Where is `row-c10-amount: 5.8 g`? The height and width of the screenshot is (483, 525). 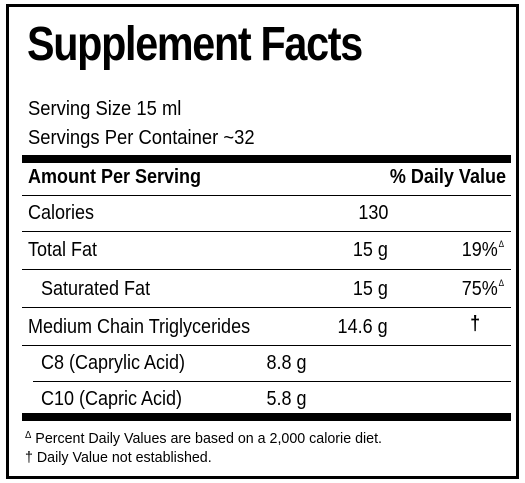
row-c10-amount: 5.8 g is located at coordinates (285, 399).